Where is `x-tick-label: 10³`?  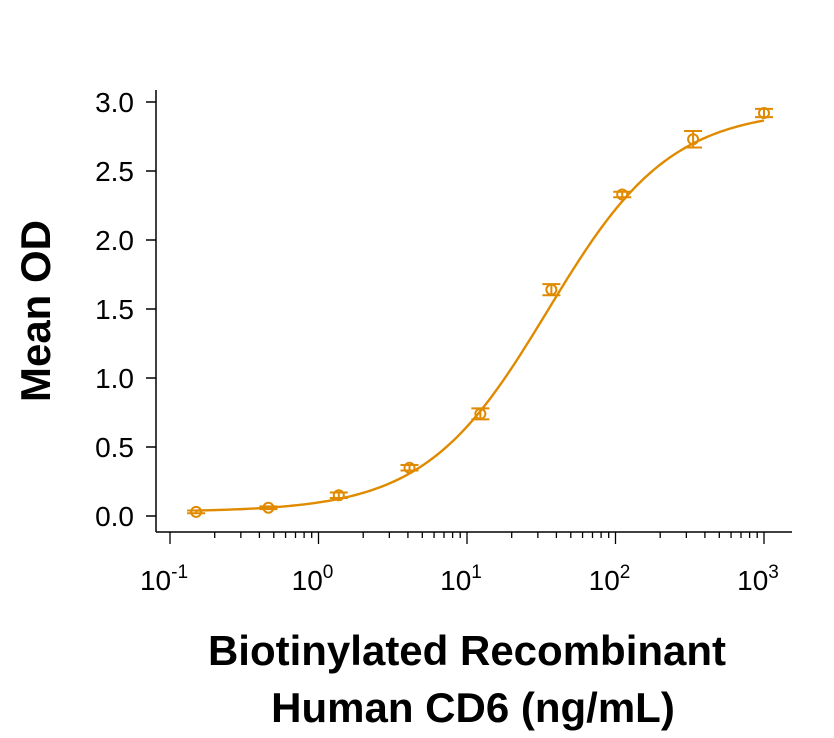 x-tick-label: 10³ is located at coordinates (758, 579).